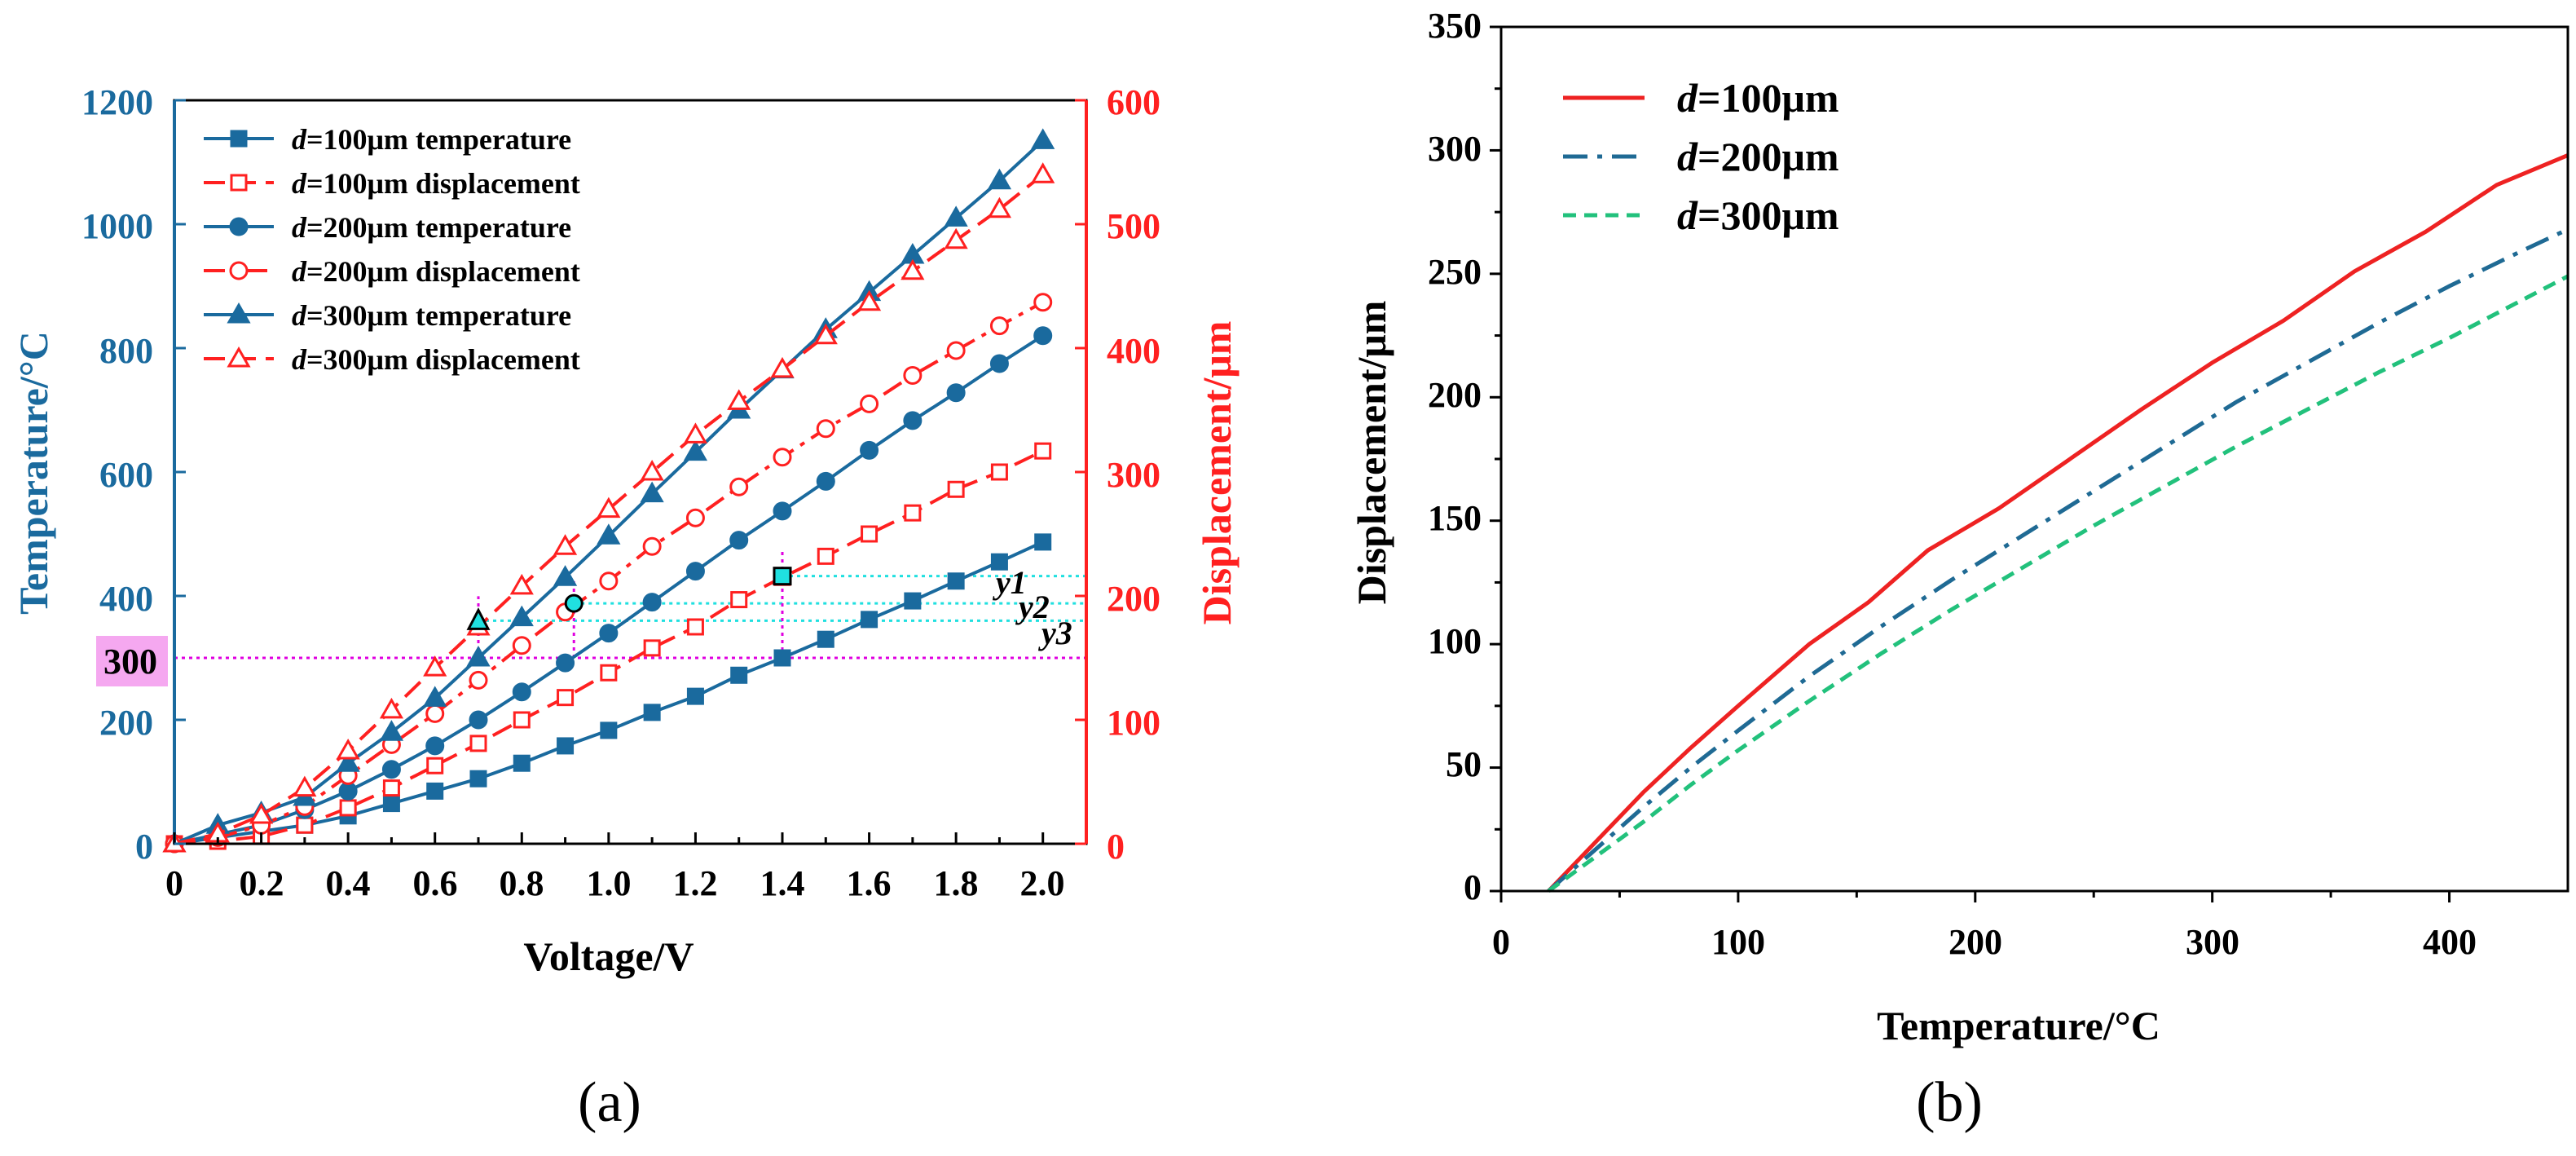 This screenshot has height=1156, width=2576. I want to click on b-legend: d=100μm d=200μm d=300μm, so click(1701, 156).